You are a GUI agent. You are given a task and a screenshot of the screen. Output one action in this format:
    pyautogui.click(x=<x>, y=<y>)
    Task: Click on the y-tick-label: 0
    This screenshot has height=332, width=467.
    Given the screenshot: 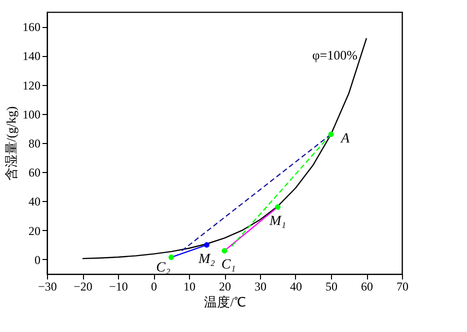 What is the action you would take?
    pyautogui.click(x=37, y=259)
    